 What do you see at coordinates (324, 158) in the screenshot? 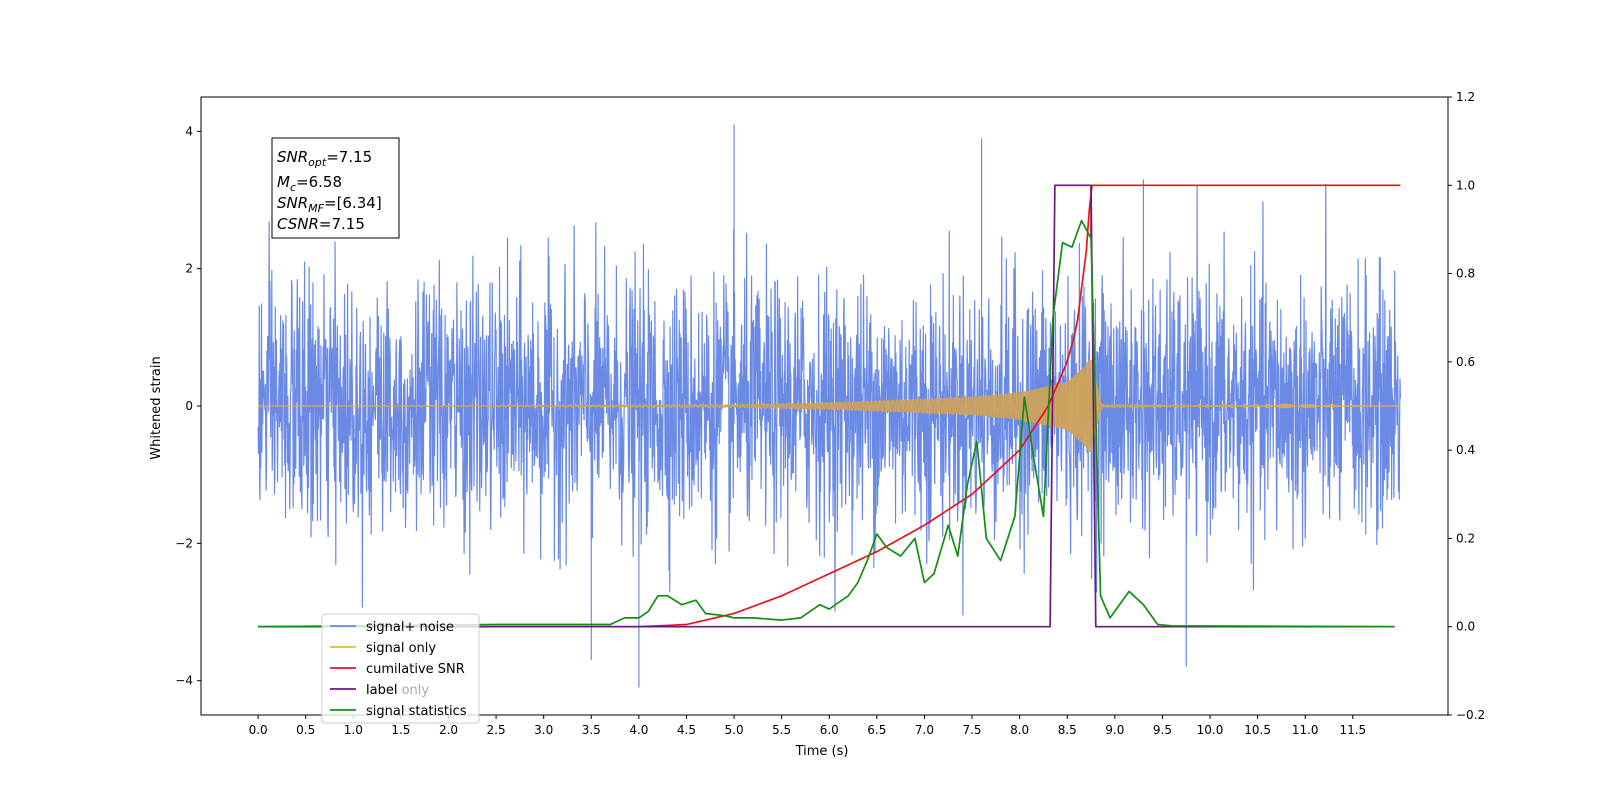
I see `annotation-snr-opt: SNRopt=7.15` at bounding box center [324, 158].